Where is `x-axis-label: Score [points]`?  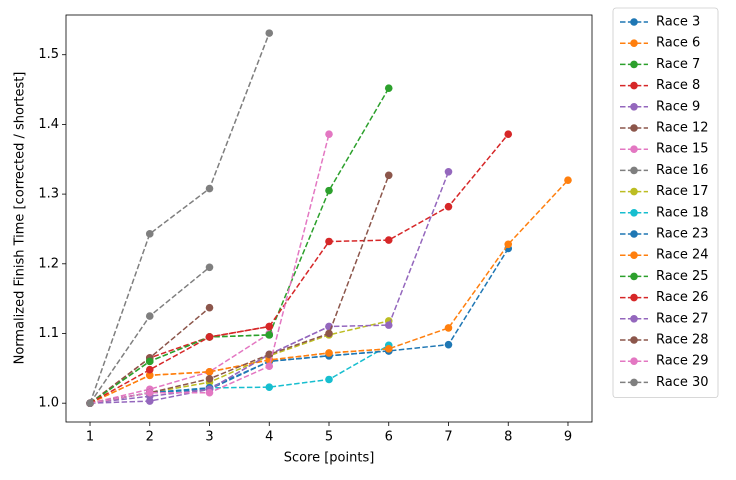
x-axis-label: Score [points] is located at coordinates (329, 458).